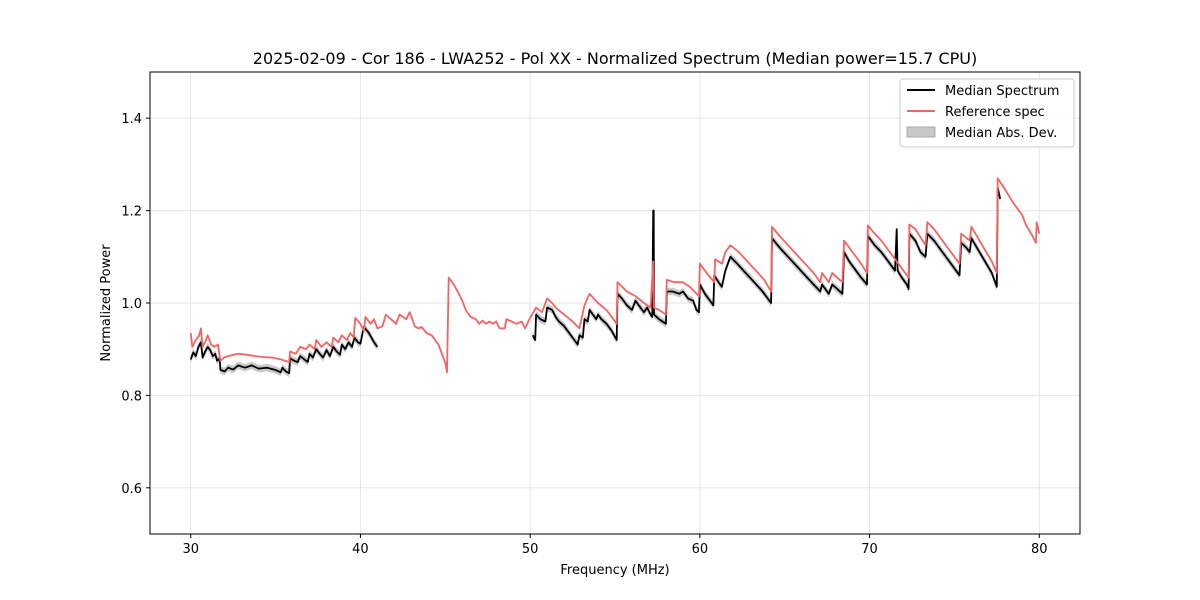 This screenshot has height=600, width=1200. Describe the element at coordinates (131, 119) in the screenshot. I see `y-tick-label-4: 1.4` at that location.